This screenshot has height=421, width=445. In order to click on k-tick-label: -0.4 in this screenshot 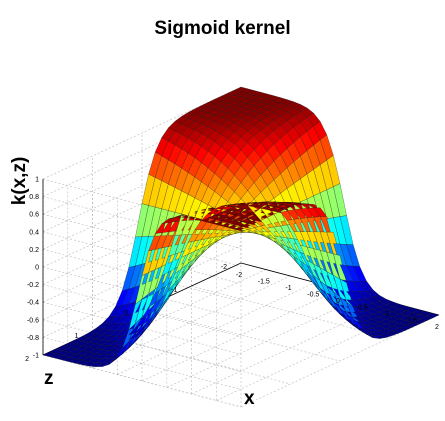, I will do `click(33, 303)`.